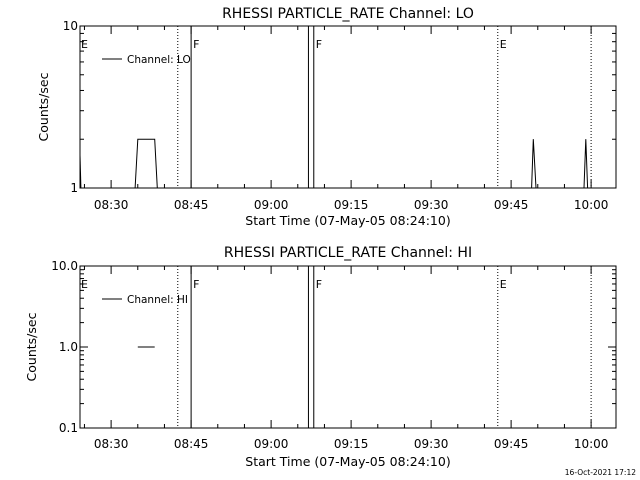  I want to click on chart-title: RHESSI PARTICLE_RATE Channel: LO, so click(348, 14).